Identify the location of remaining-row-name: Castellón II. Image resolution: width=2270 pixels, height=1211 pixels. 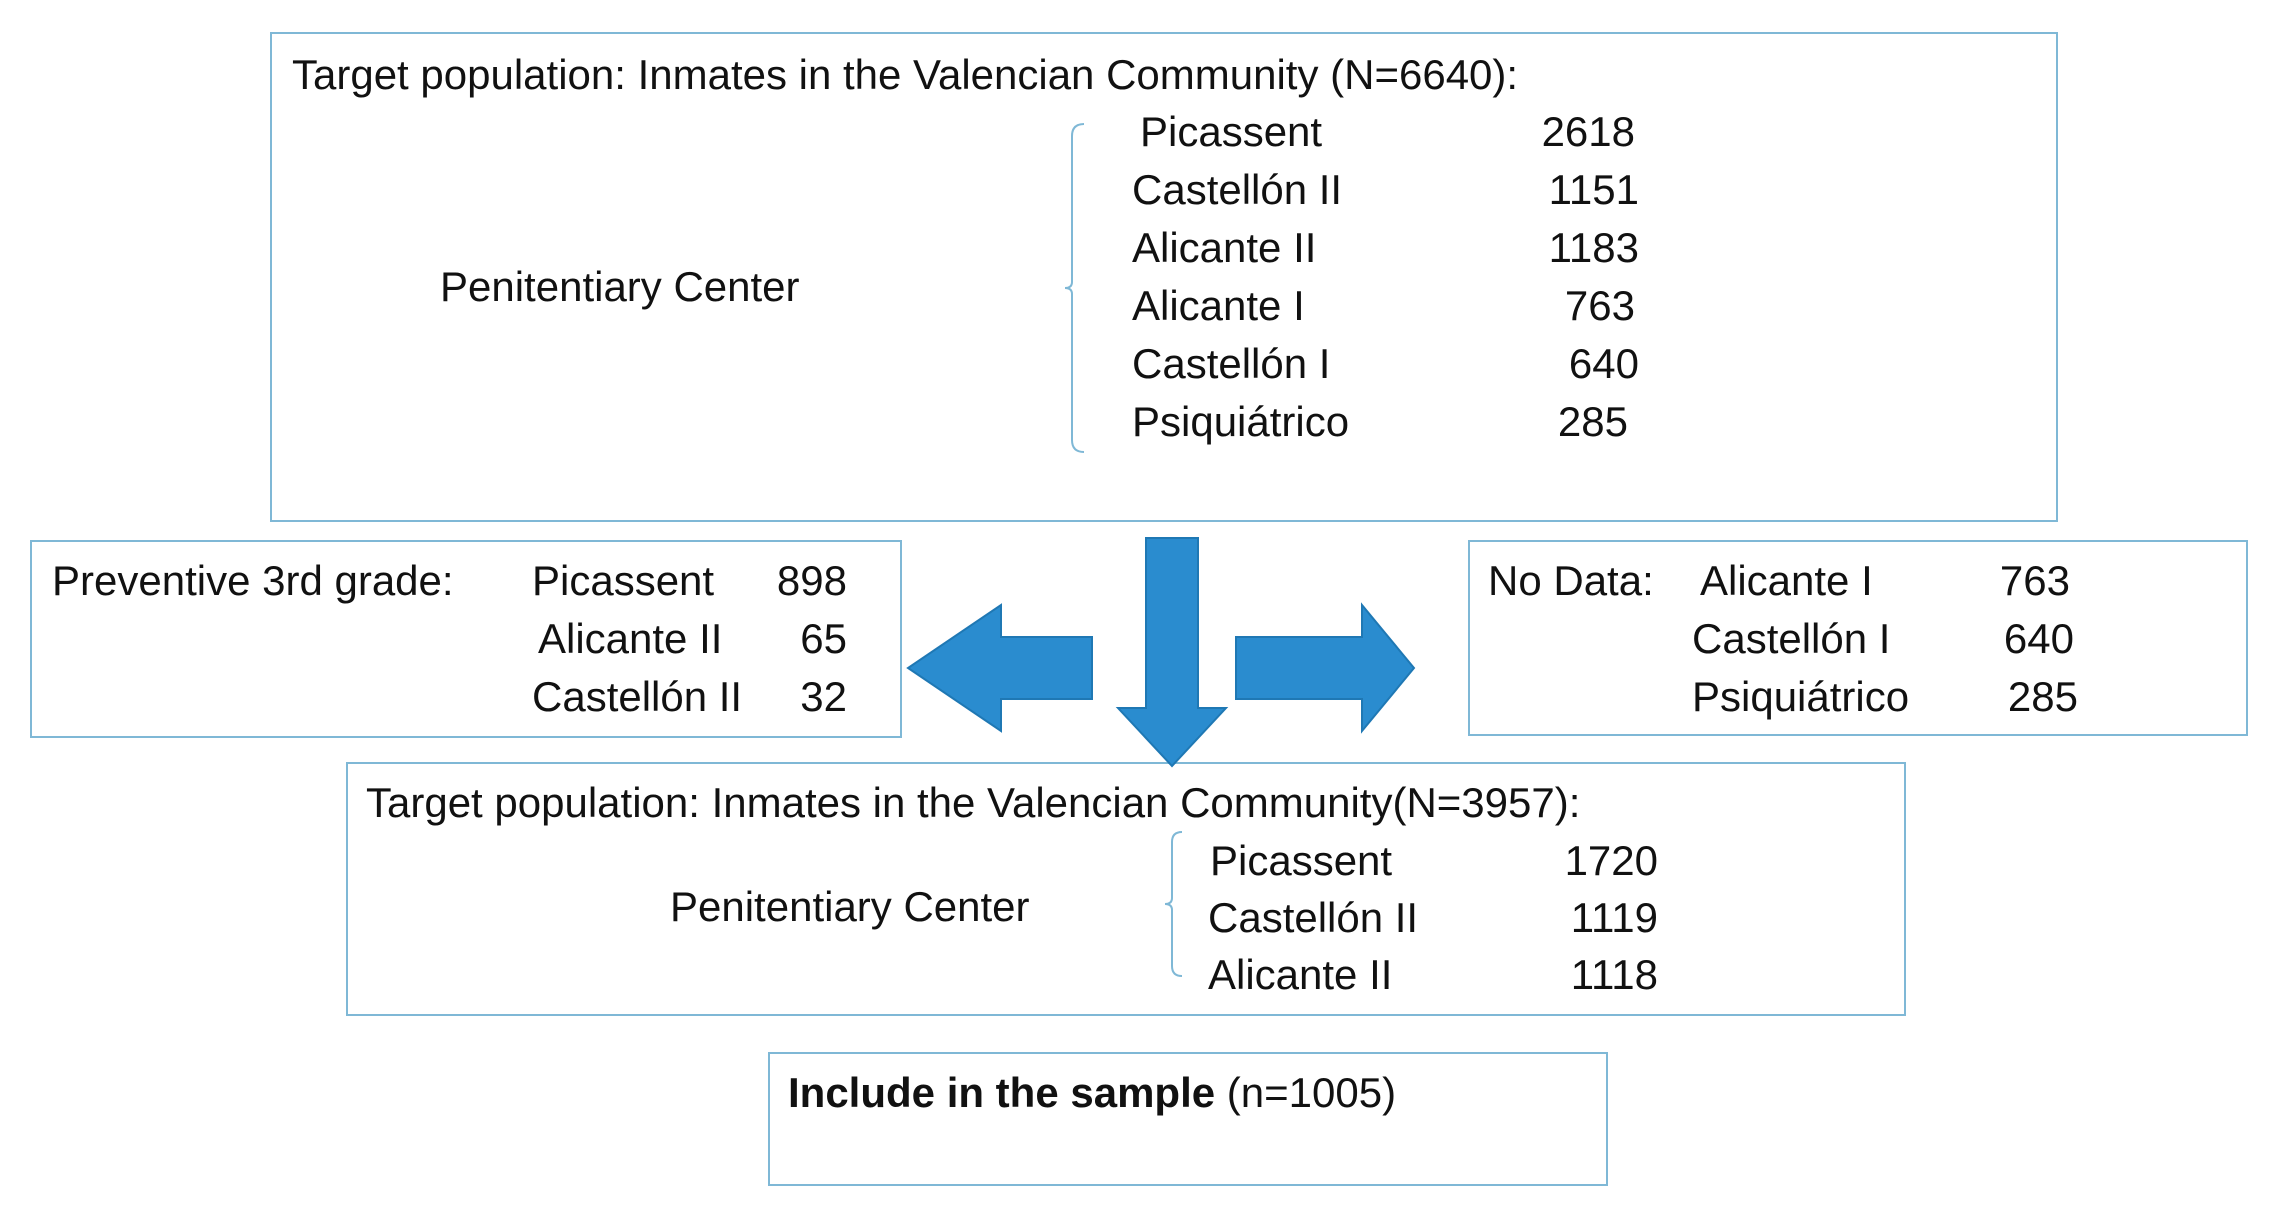
(1313, 917).